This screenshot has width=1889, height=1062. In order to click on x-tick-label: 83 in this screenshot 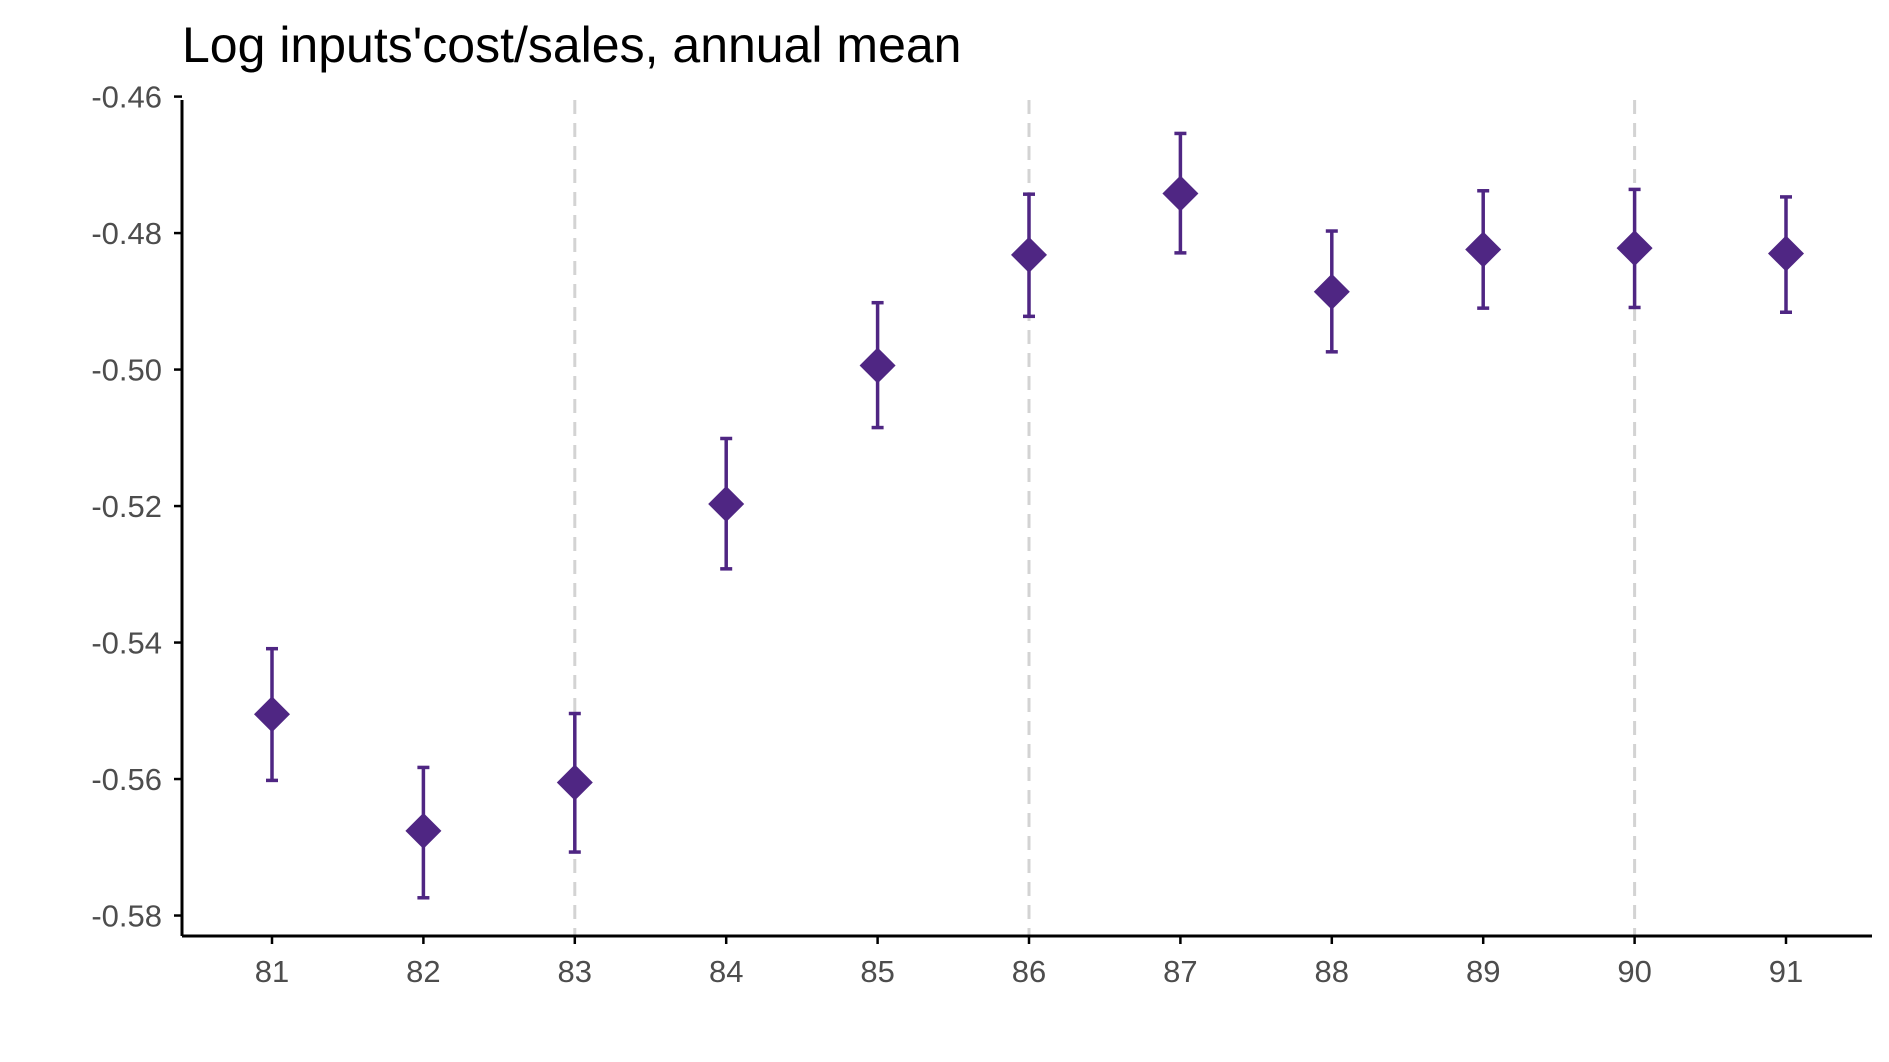, I will do `click(575, 971)`.